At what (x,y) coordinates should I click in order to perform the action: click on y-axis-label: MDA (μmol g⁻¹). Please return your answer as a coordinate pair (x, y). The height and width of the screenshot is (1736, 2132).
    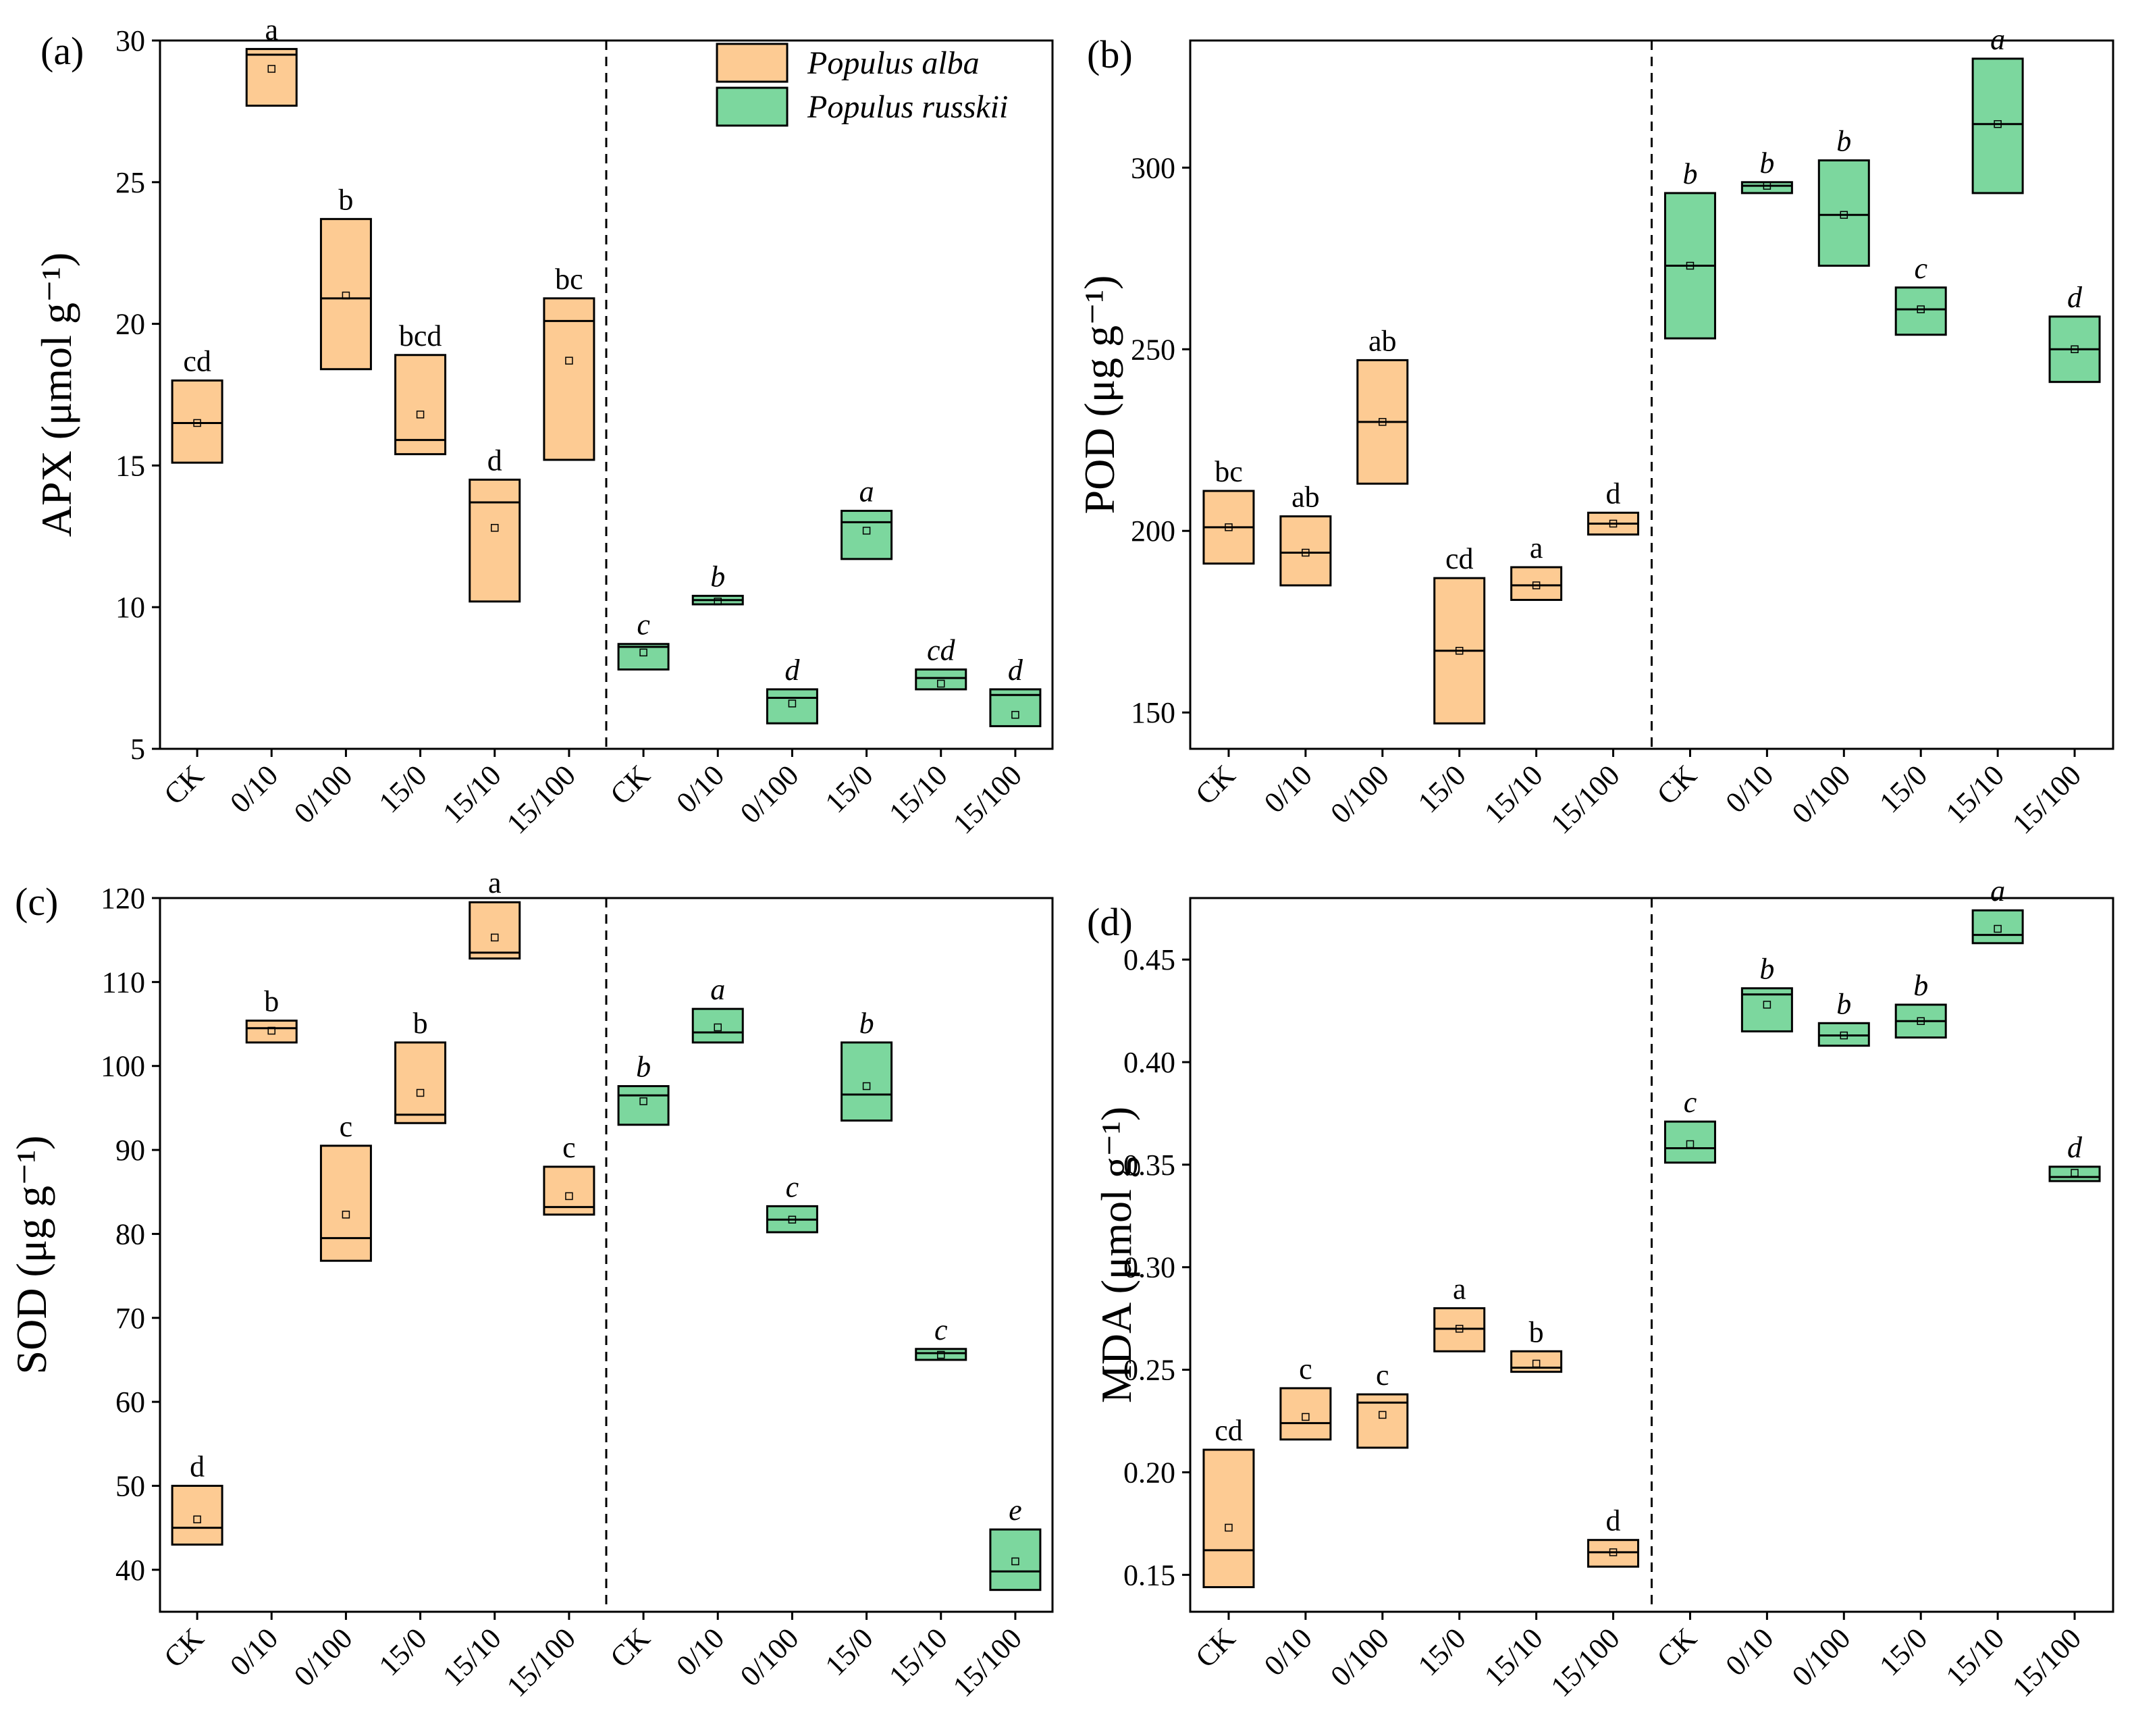
    Looking at the image, I should click on (1116, 1255).